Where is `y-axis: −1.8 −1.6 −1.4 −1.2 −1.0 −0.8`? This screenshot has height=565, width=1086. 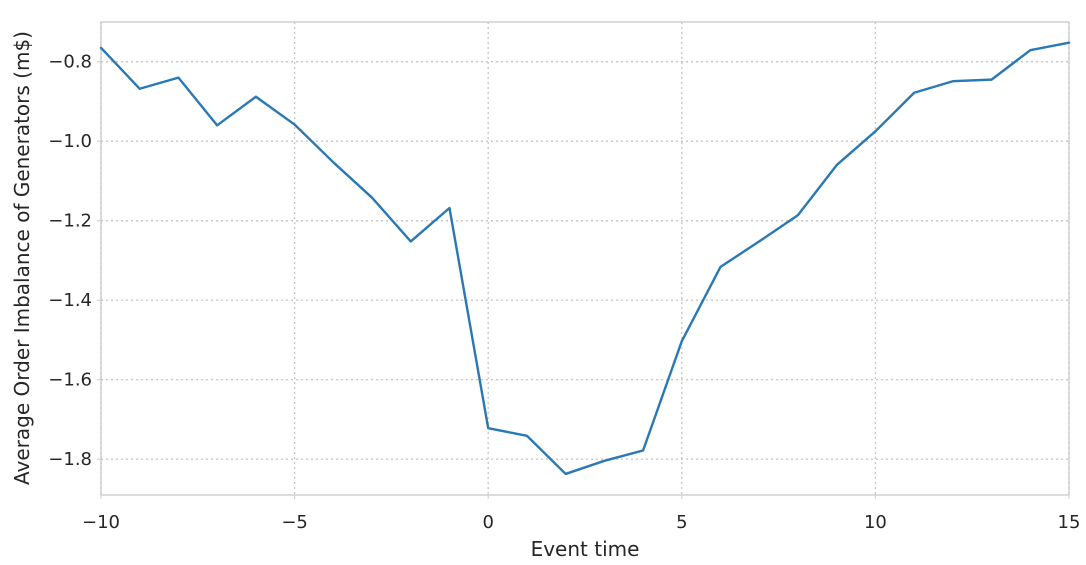 y-axis: −1.8 −1.6 −1.4 −1.2 −1.0 −0.8 is located at coordinates (74, 261).